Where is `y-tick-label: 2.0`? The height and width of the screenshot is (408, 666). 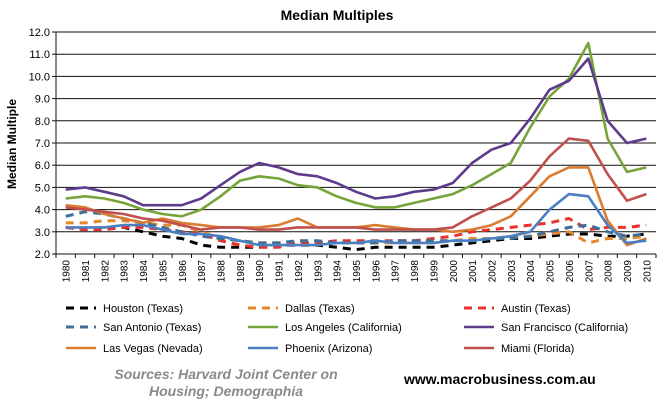 y-tick-label: 2.0 is located at coordinates (42, 255).